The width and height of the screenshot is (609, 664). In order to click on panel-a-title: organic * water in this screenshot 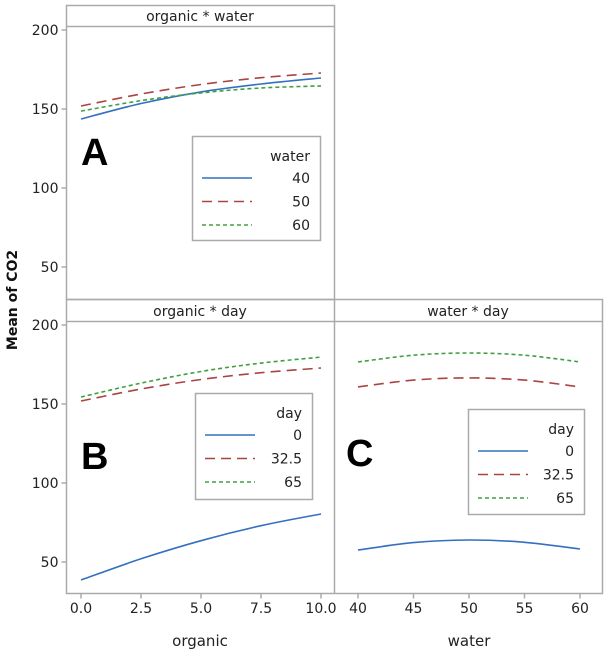, I will do `click(200, 17)`.